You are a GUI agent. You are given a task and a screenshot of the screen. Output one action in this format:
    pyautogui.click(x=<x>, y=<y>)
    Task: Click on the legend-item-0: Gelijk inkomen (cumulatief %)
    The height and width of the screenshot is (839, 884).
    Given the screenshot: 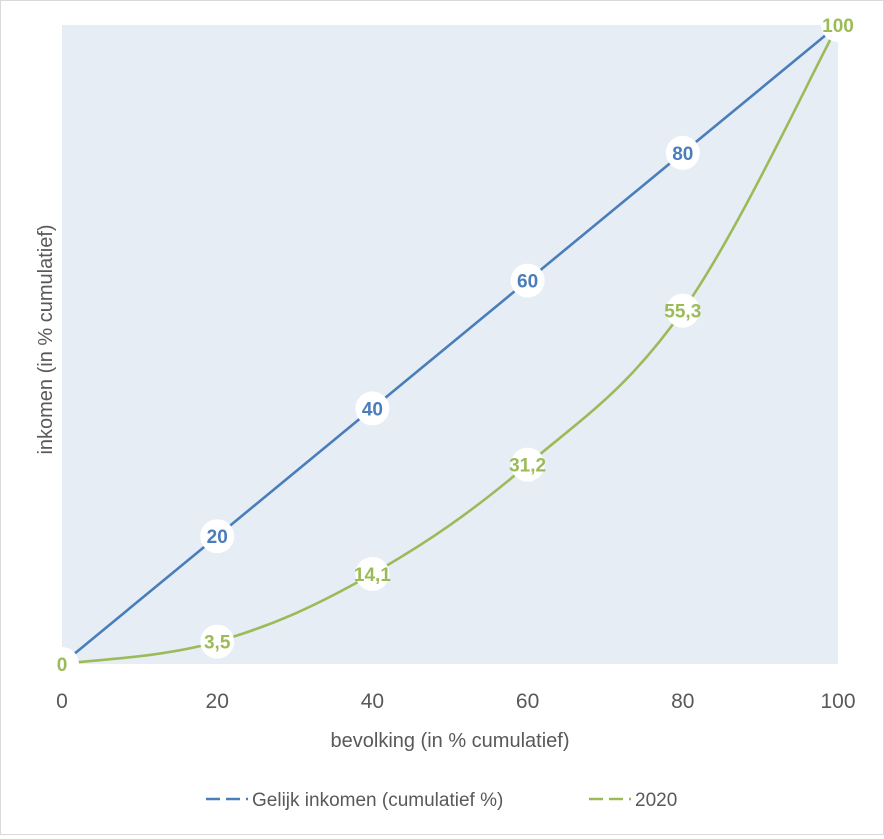 What is the action you would take?
    pyautogui.click(x=354, y=800)
    